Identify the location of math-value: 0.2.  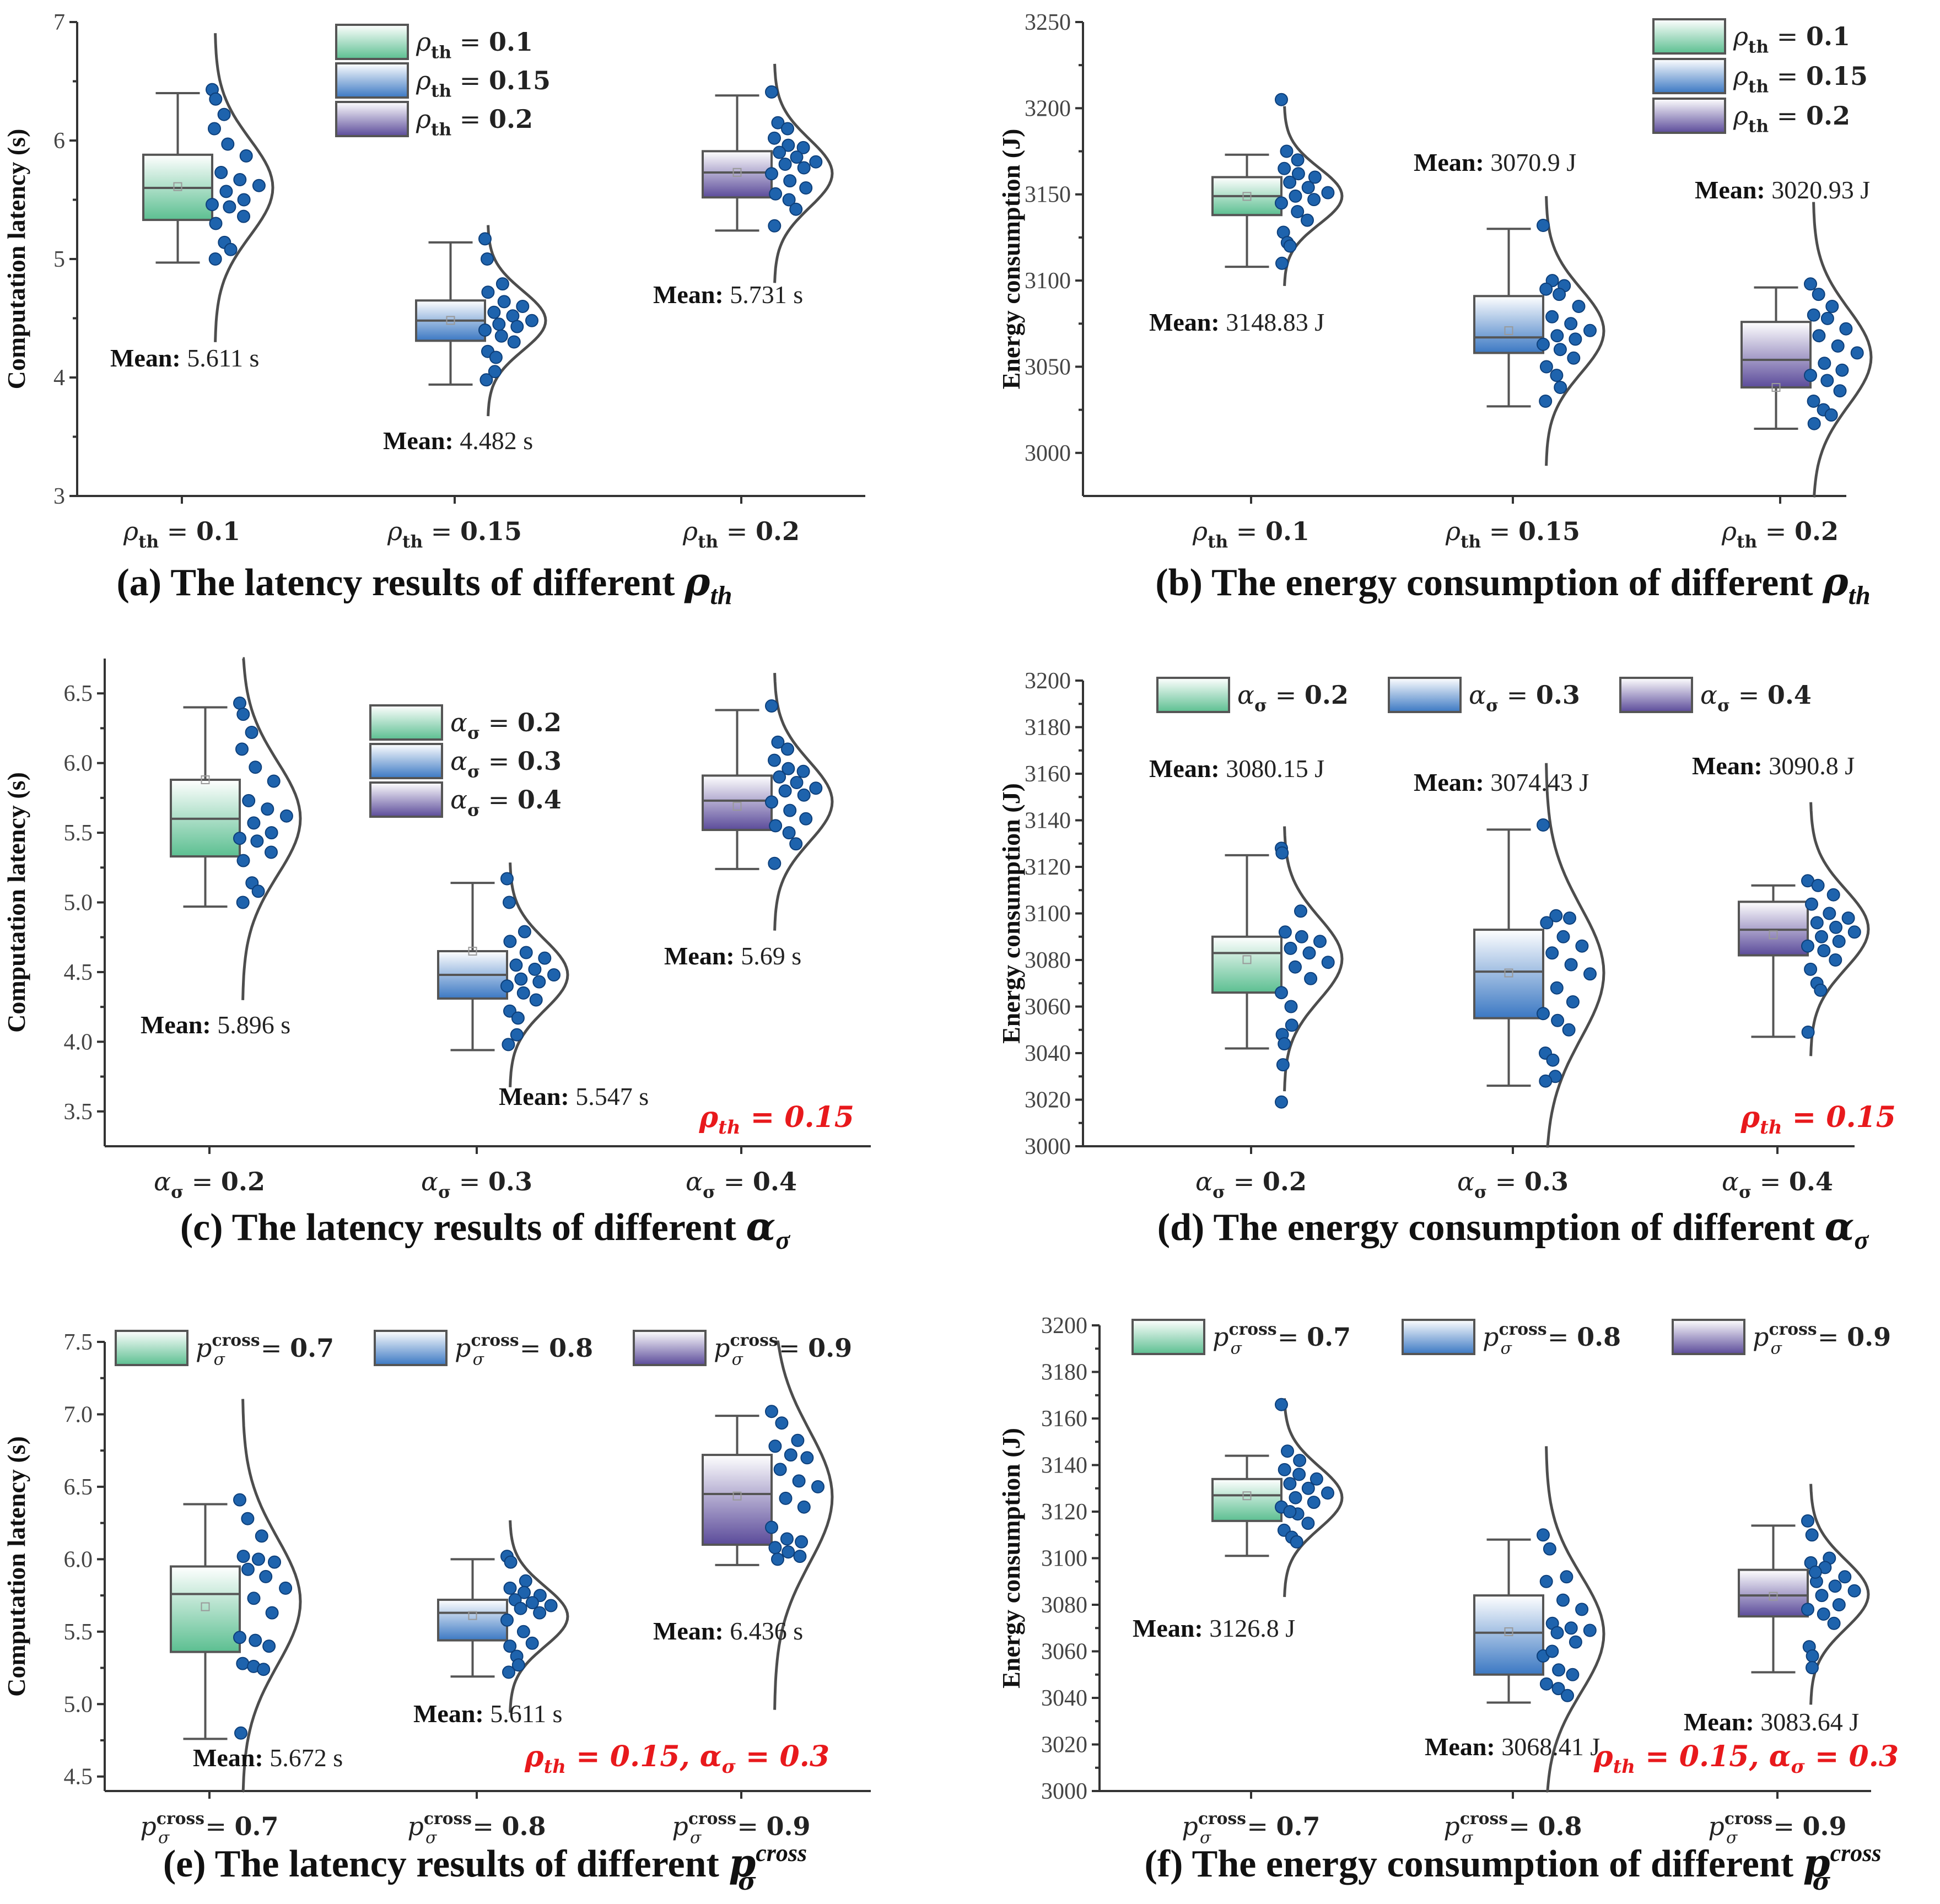
(1816, 531).